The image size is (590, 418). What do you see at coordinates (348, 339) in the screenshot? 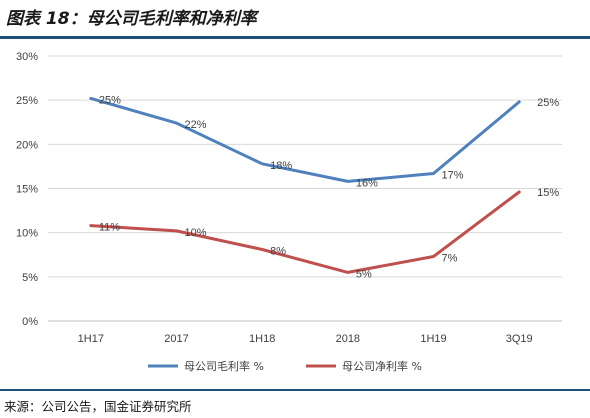
I see `x-tick-label: 2018` at bounding box center [348, 339].